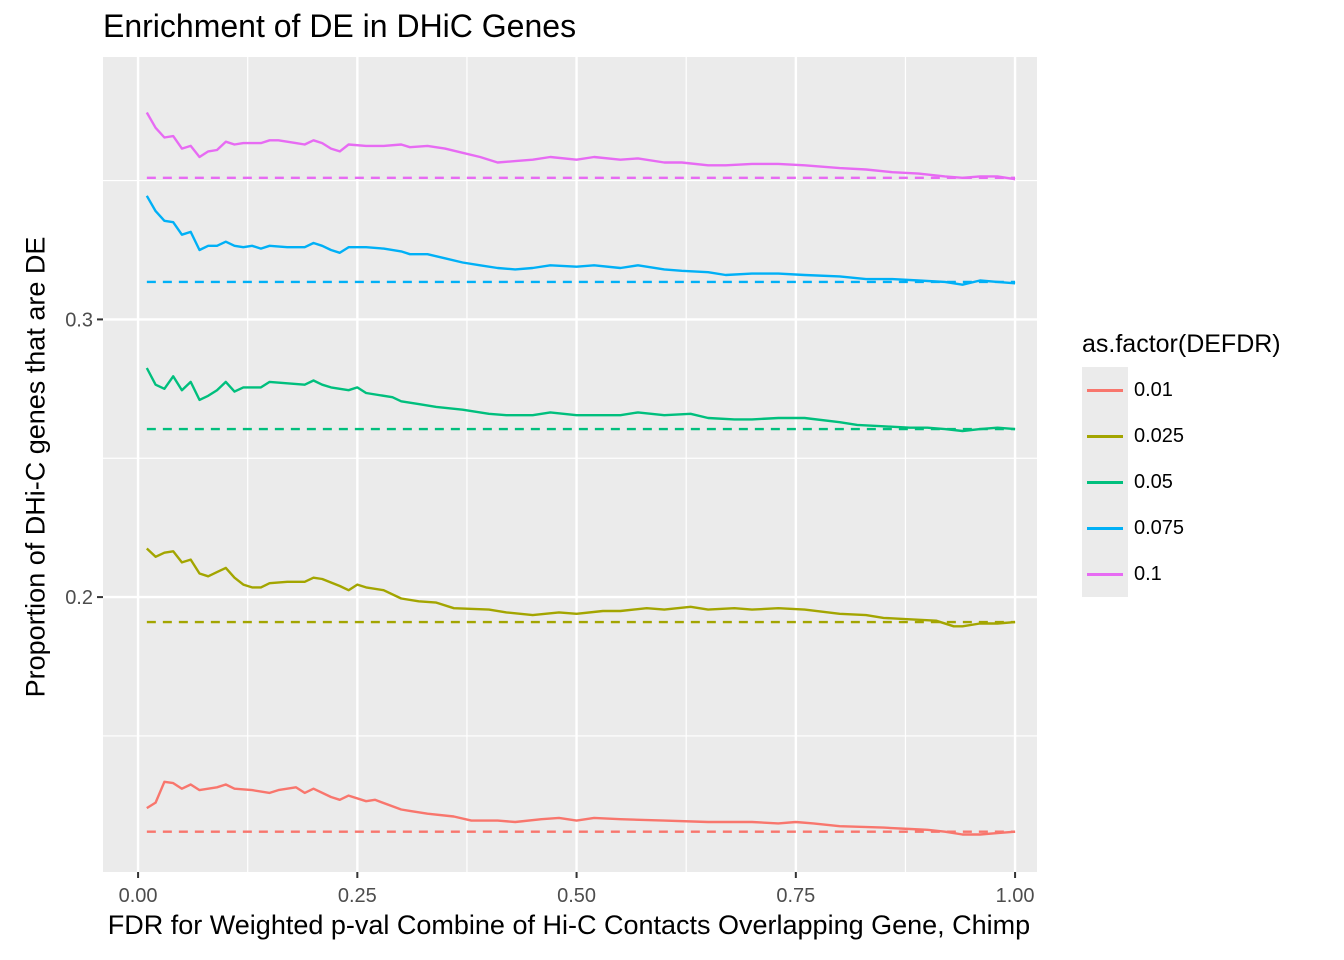 The image size is (1344, 960). Describe the element at coordinates (576, 896) in the screenshot. I see `x-tick-label: 0.50` at that location.